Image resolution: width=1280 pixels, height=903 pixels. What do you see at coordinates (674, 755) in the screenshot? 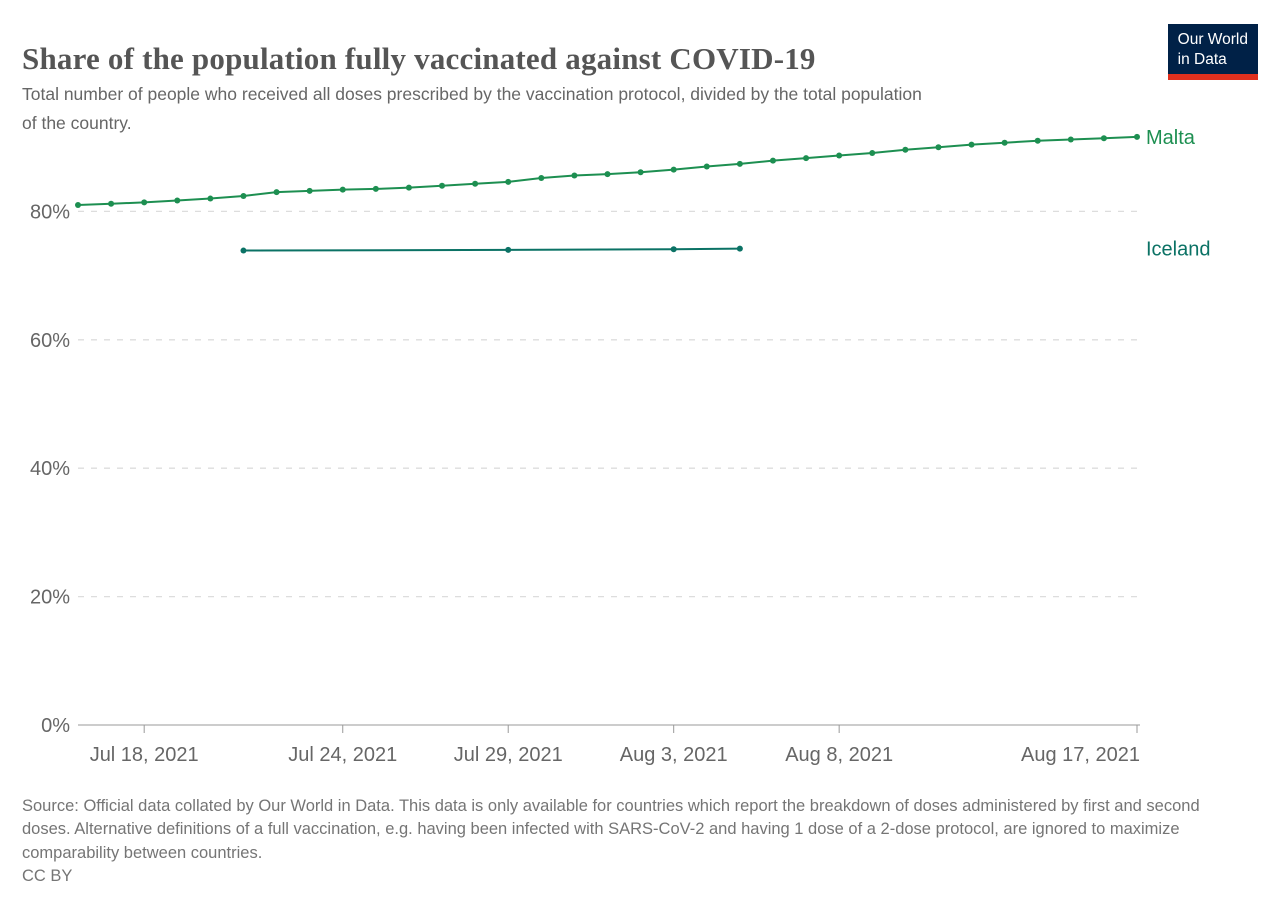
I see `x-axis-label-3: Aug 3, 2021` at bounding box center [674, 755].